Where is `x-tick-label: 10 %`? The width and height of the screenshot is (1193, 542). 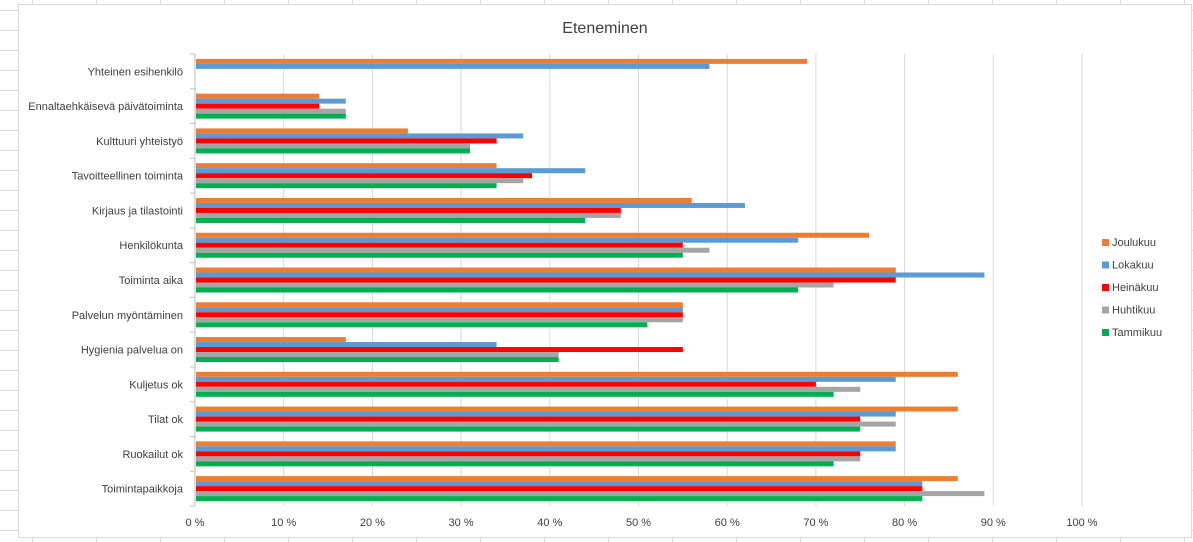
x-tick-label: 10 % is located at coordinates (283, 523).